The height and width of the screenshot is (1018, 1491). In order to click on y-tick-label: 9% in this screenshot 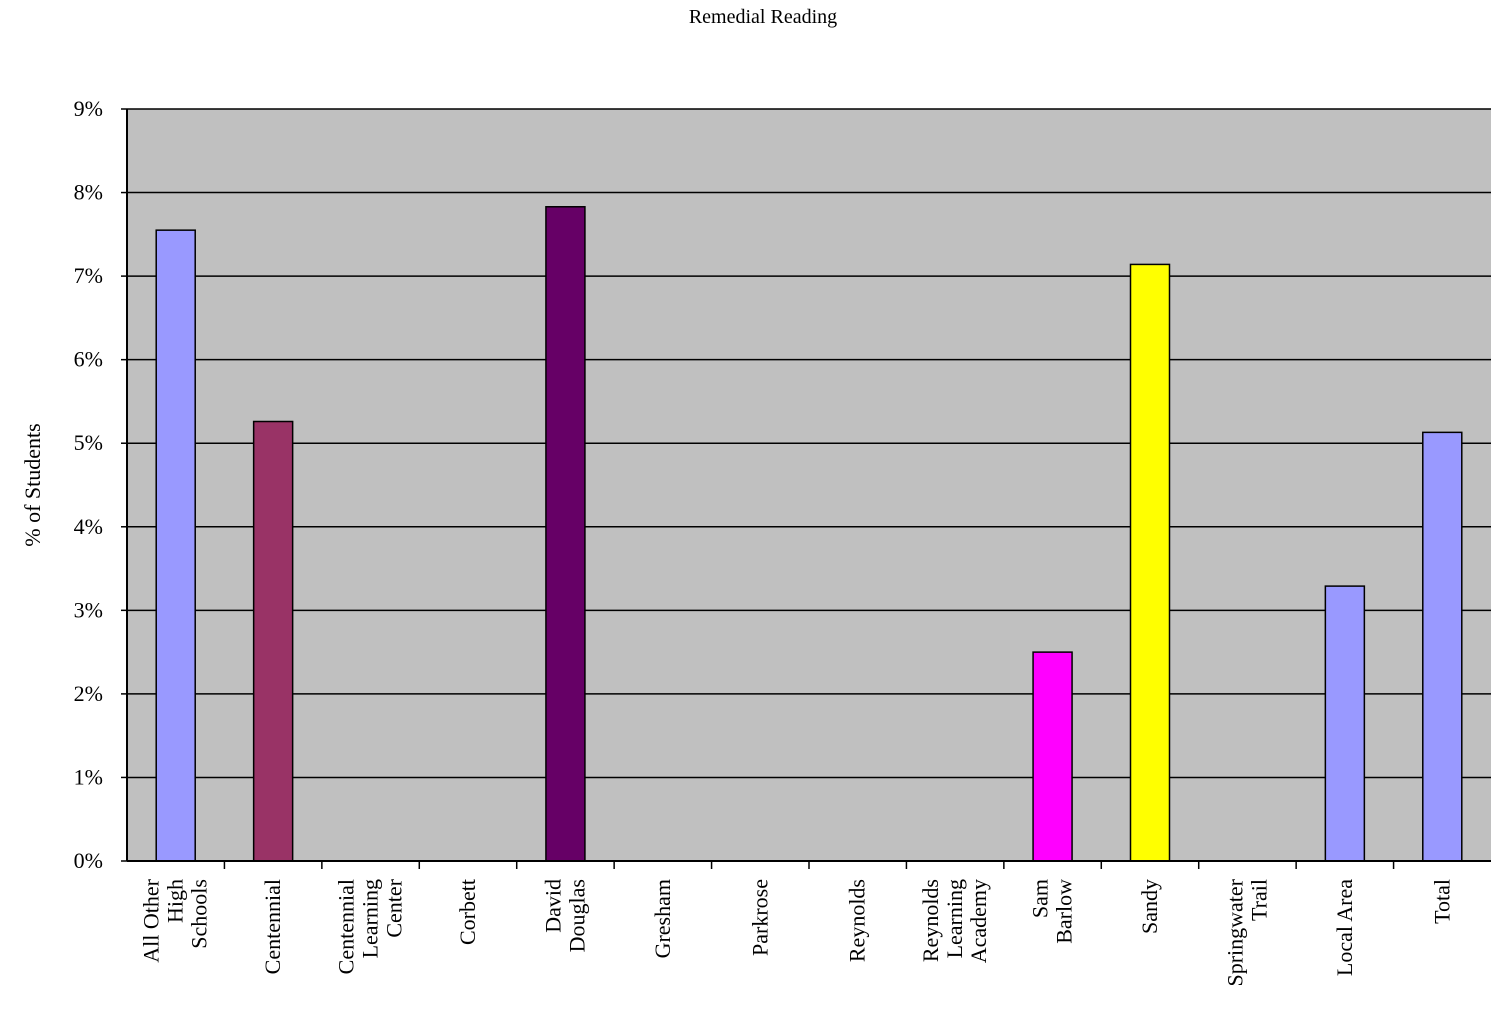, I will do `click(88, 108)`.